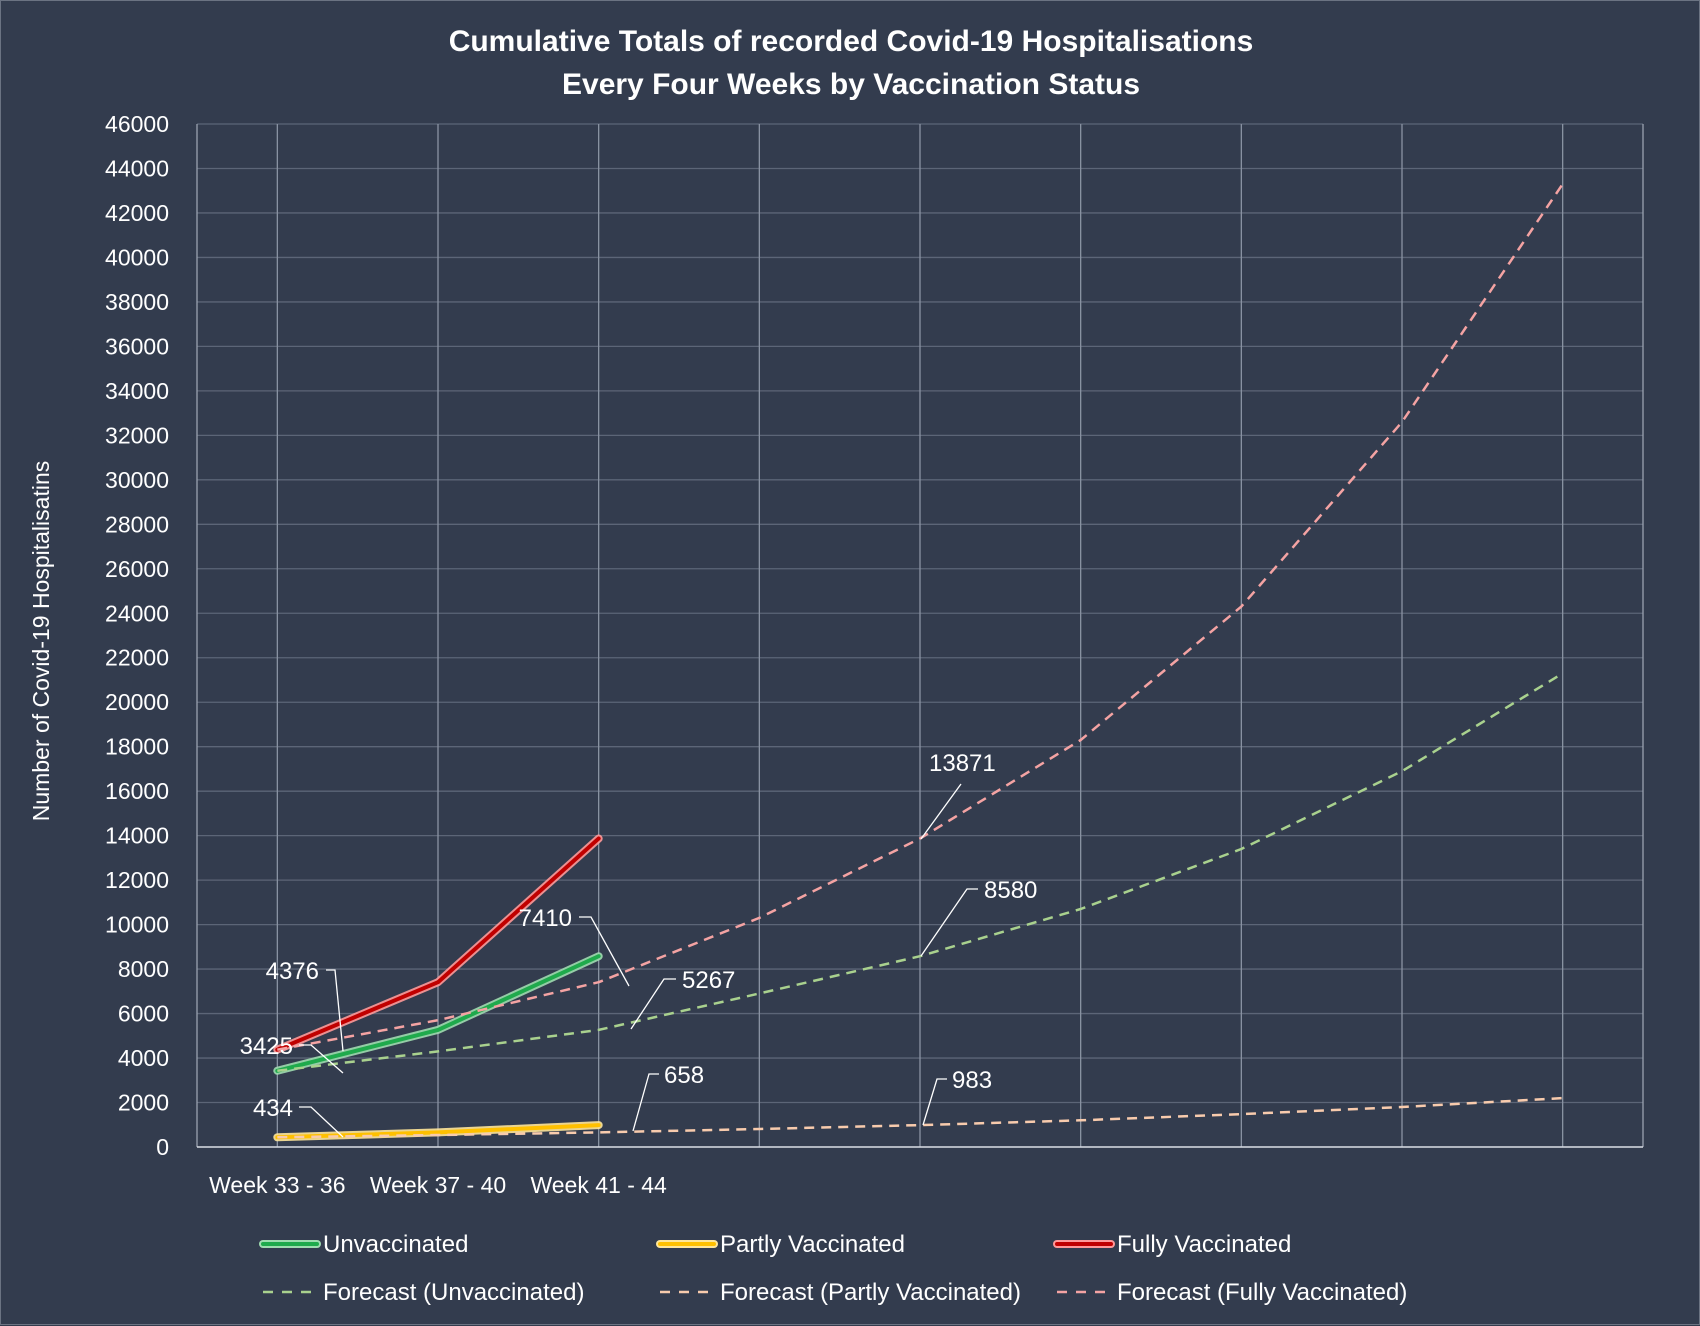 Image resolution: width=1700 pixels, height=1326 pixels. I want to click on y-tick-label: 6000, so click(143, 1014).